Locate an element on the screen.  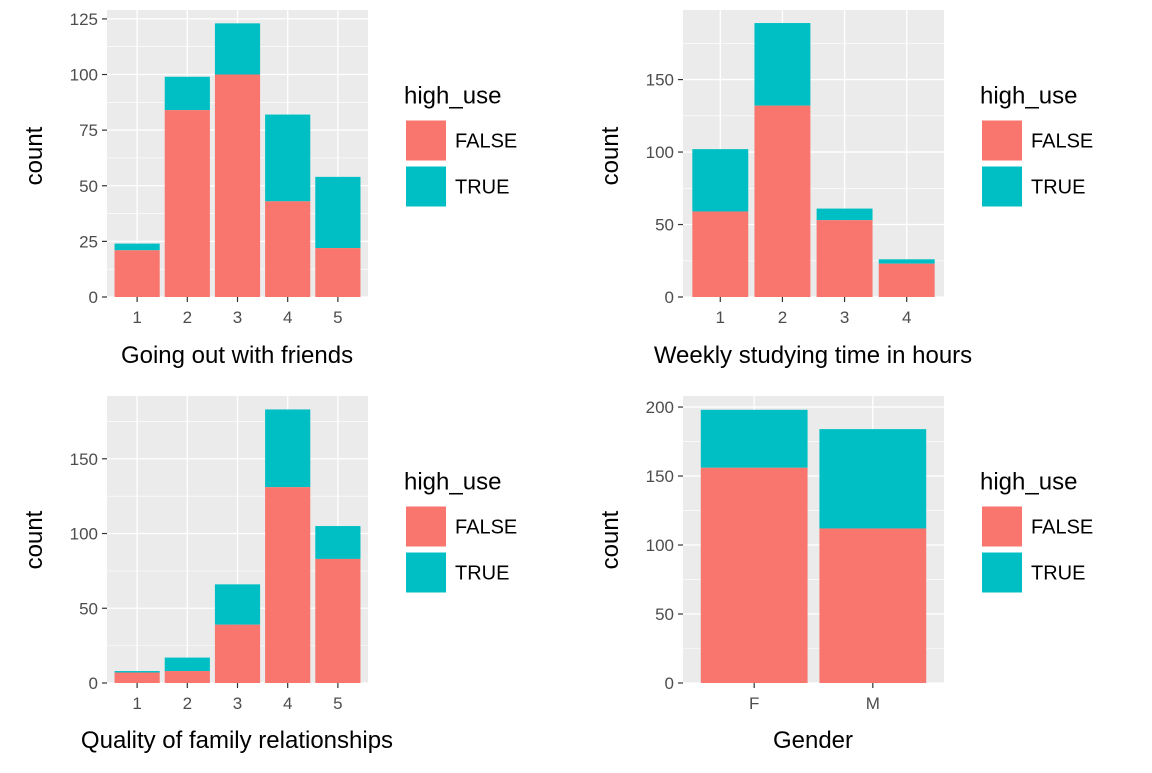
x-axis-title: Gender is located at coordinates (813, 740).